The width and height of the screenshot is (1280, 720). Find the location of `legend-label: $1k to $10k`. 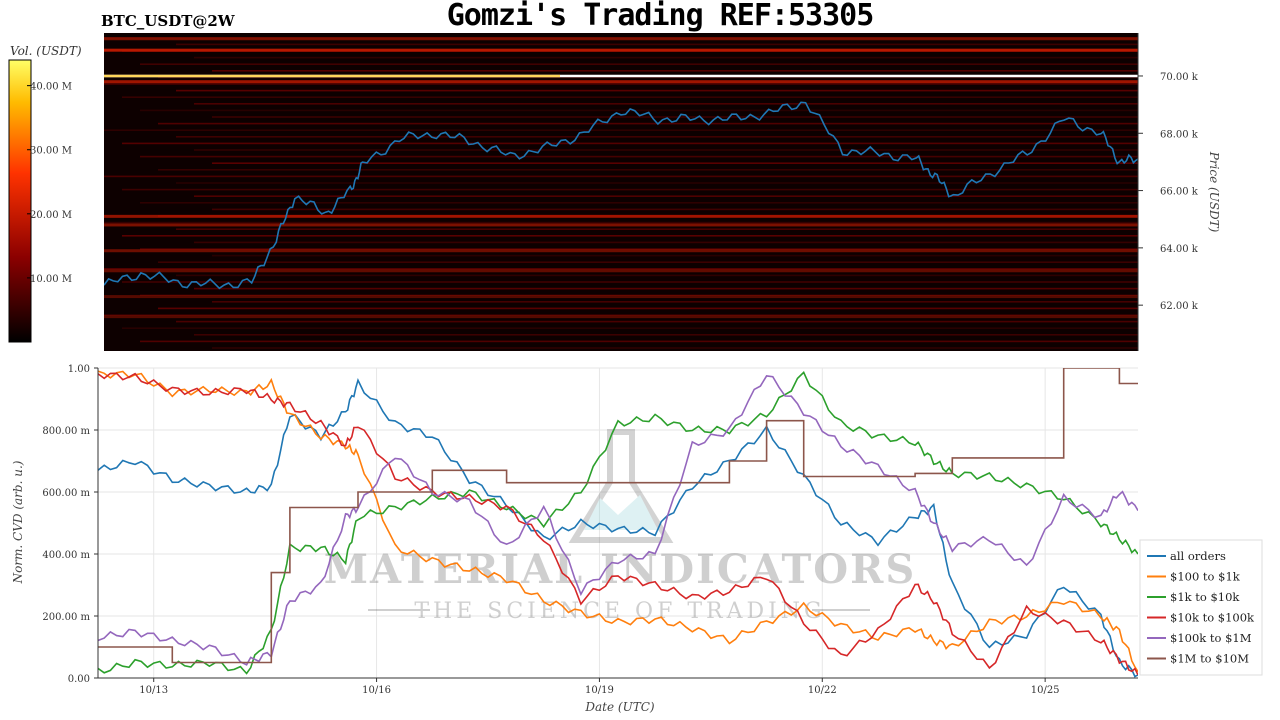

legend-label: $1k to $10k is located at coordinates (1205, 597).